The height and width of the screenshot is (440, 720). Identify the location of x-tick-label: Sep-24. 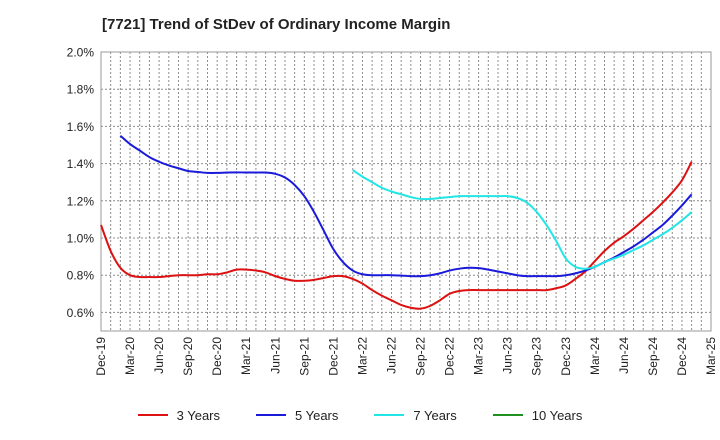
(653, 356).